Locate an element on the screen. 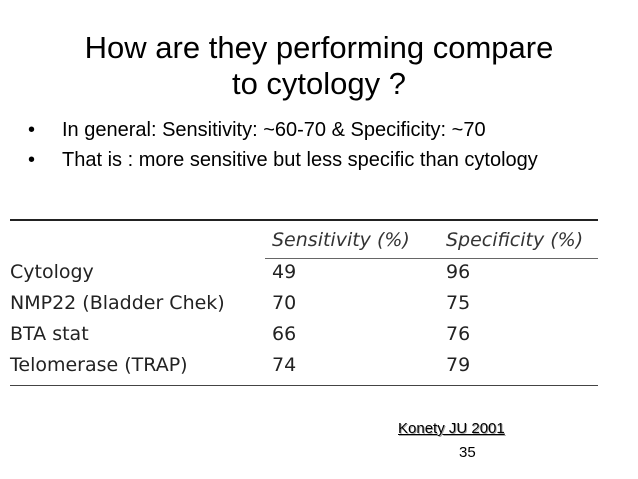  row-sensitivity: 70 is located at coordinates (284, 303).